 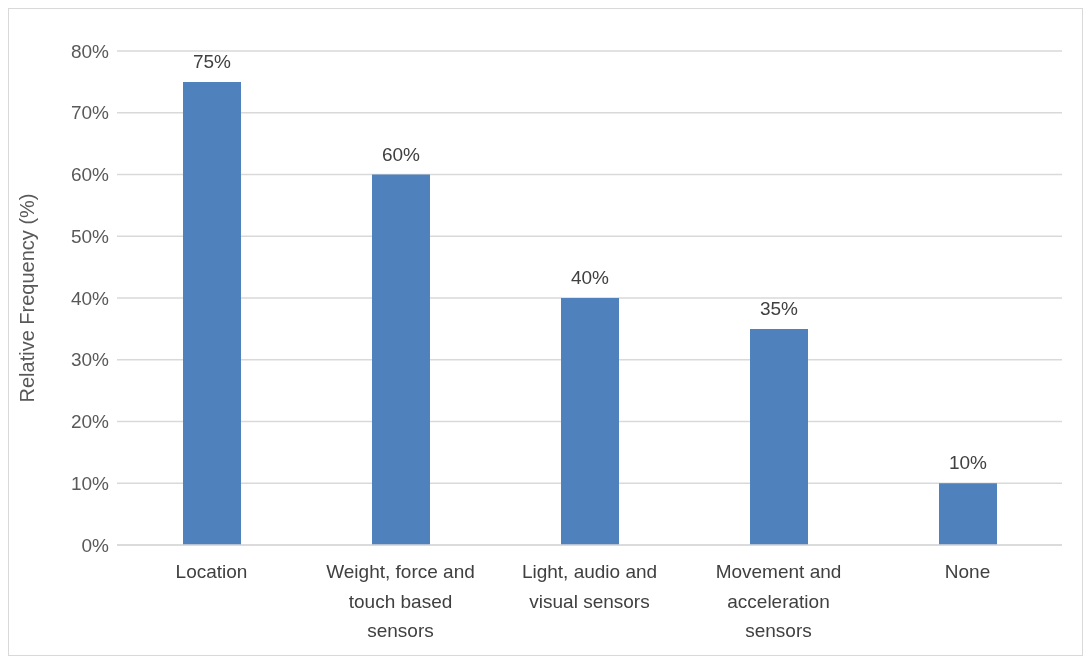 I want to click on data-label: 35%, so click(x=779, y=308).